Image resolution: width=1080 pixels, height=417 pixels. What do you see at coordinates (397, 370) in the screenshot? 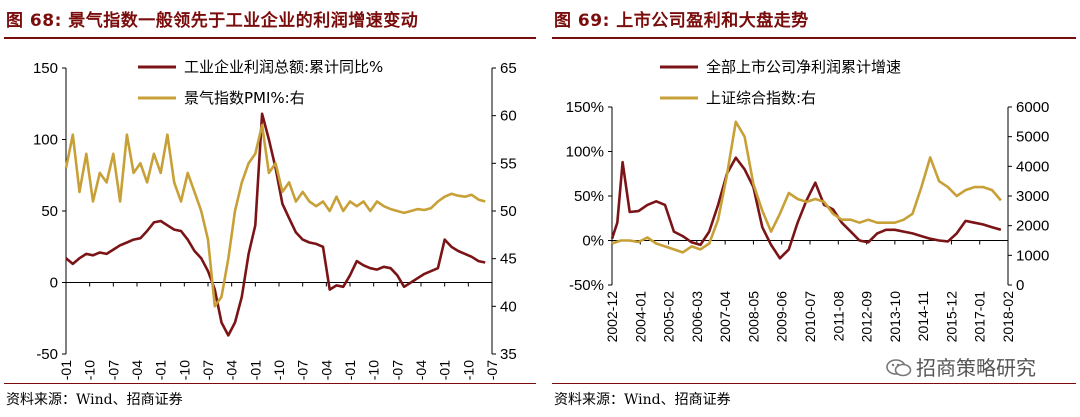
I see `left-xtick-label: 2015-07` at bounding box center [397, 370].